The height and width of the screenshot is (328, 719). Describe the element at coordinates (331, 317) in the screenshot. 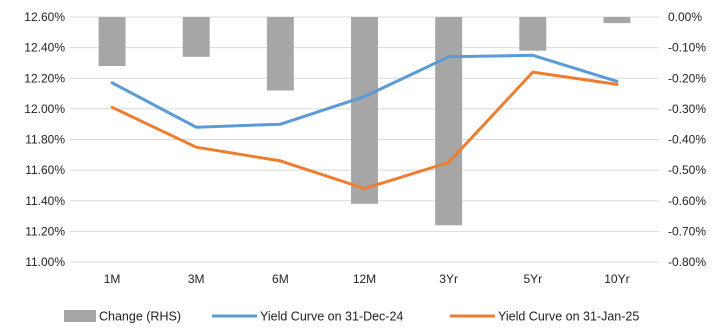

I see `legend-label: Yield Curve on 31-Dec-24` at that location.